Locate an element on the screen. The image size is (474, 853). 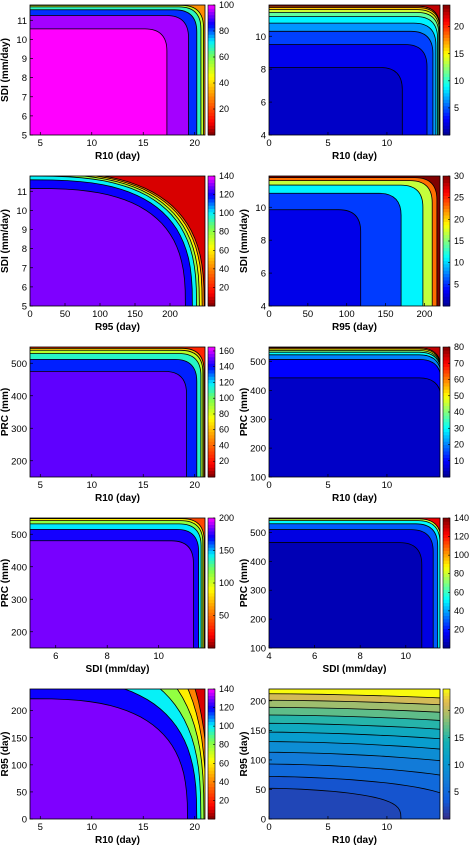
y-tick-label: 400 is located at coordinates (19, 396).